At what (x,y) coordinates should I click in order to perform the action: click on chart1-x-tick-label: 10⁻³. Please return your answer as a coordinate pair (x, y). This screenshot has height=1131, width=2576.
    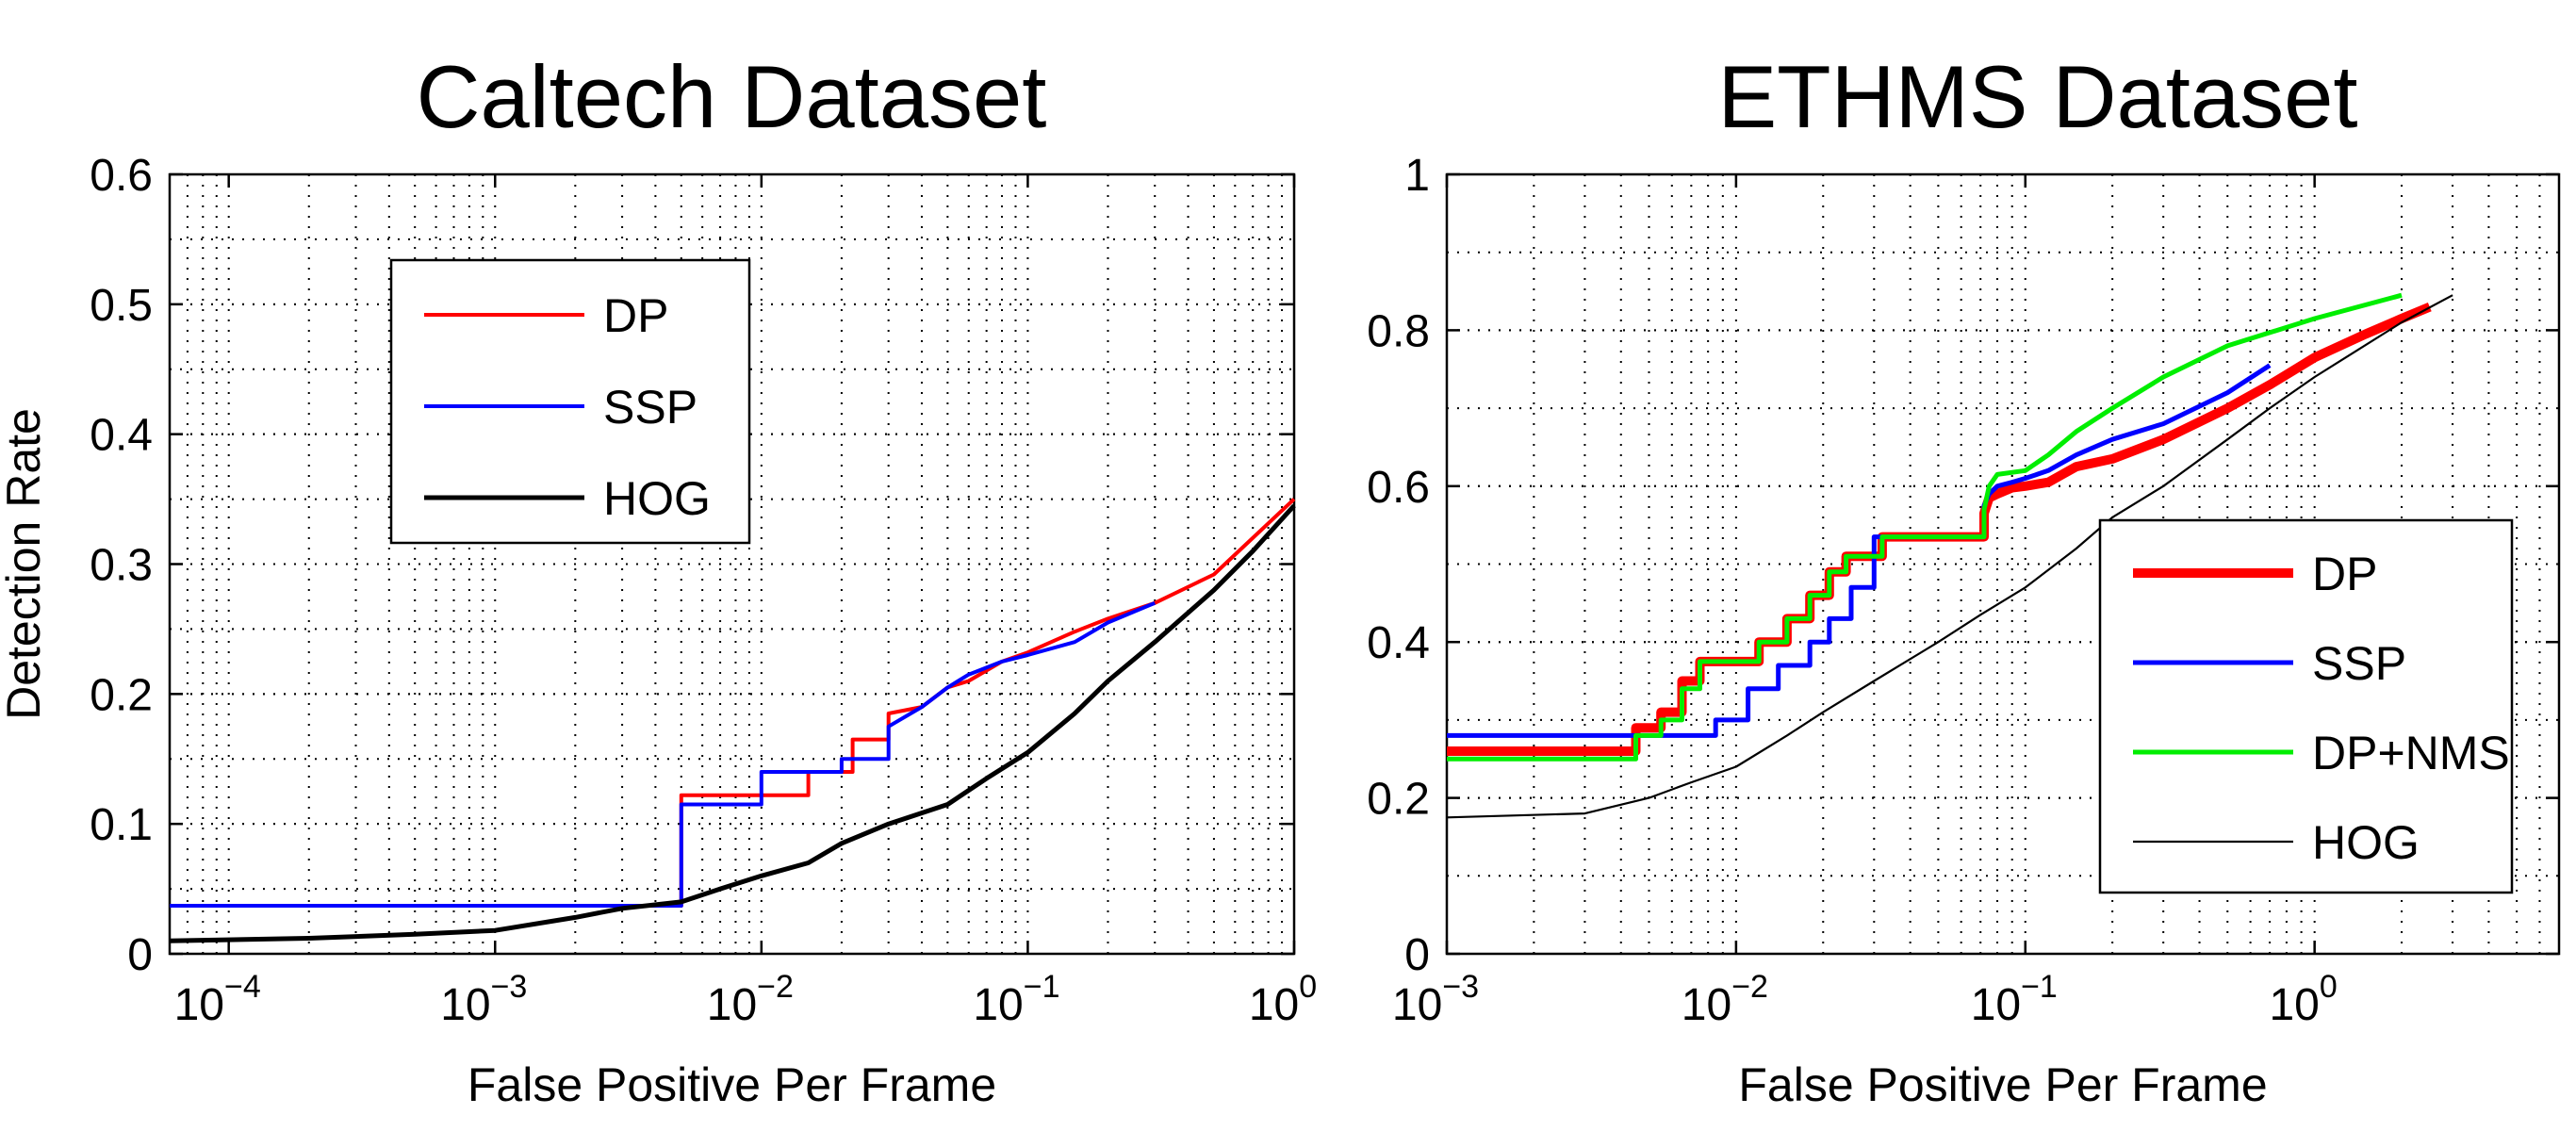
    Looking at the image, I should click on (483, 1000).